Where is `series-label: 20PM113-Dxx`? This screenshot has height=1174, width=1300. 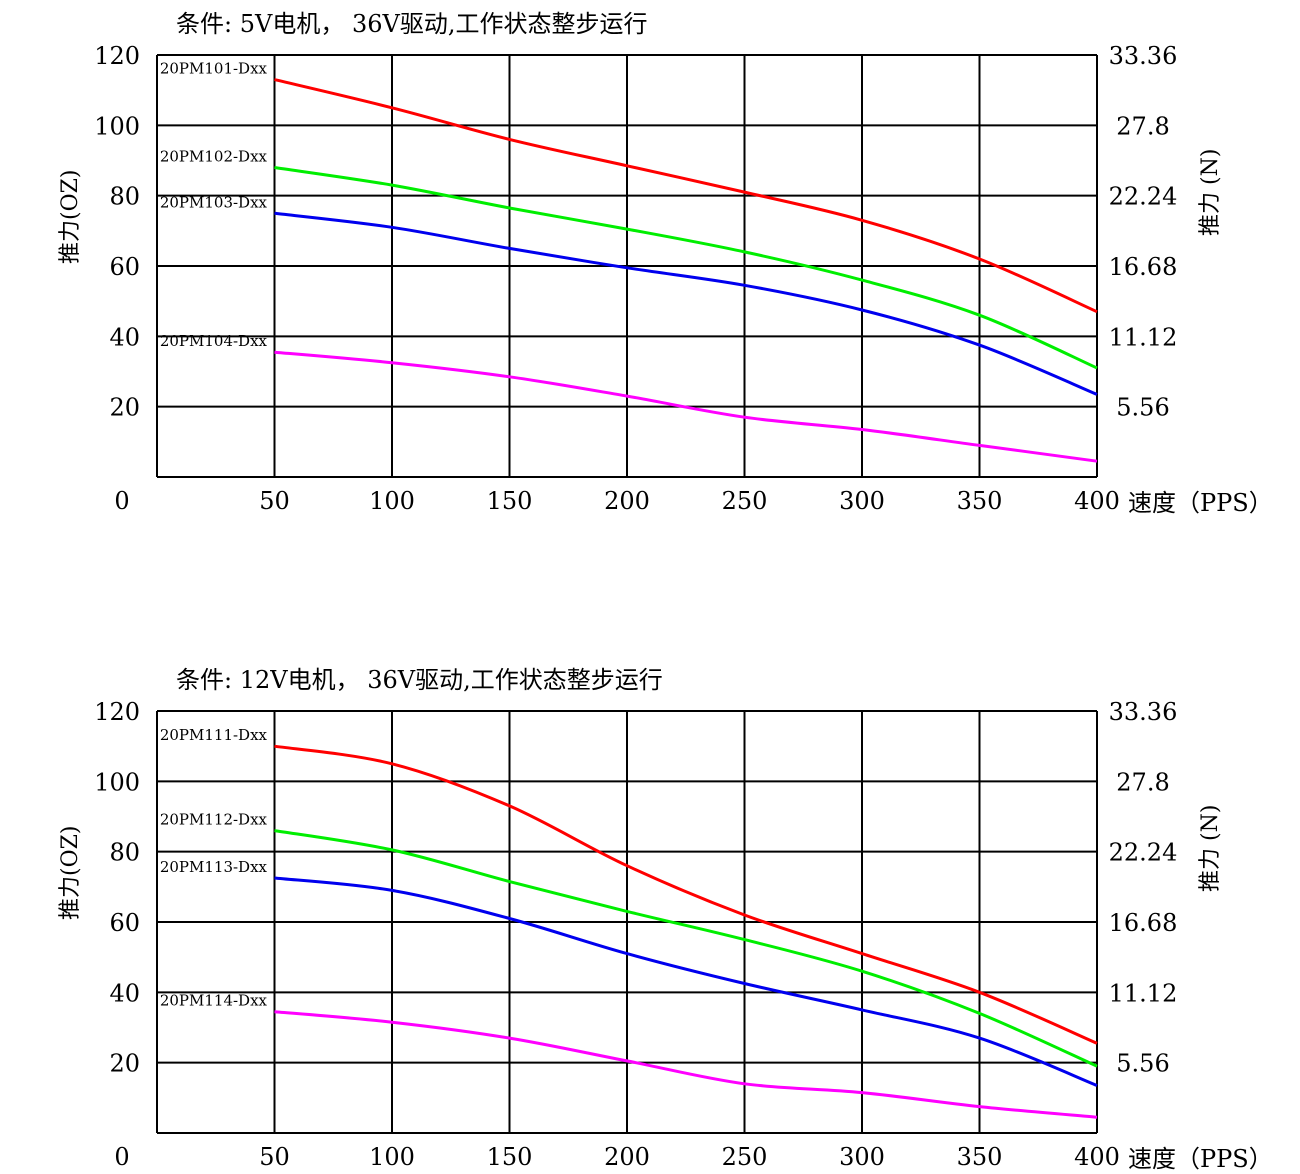 series-label: 20PM113-Dxx is located at coordinates (214, 867).